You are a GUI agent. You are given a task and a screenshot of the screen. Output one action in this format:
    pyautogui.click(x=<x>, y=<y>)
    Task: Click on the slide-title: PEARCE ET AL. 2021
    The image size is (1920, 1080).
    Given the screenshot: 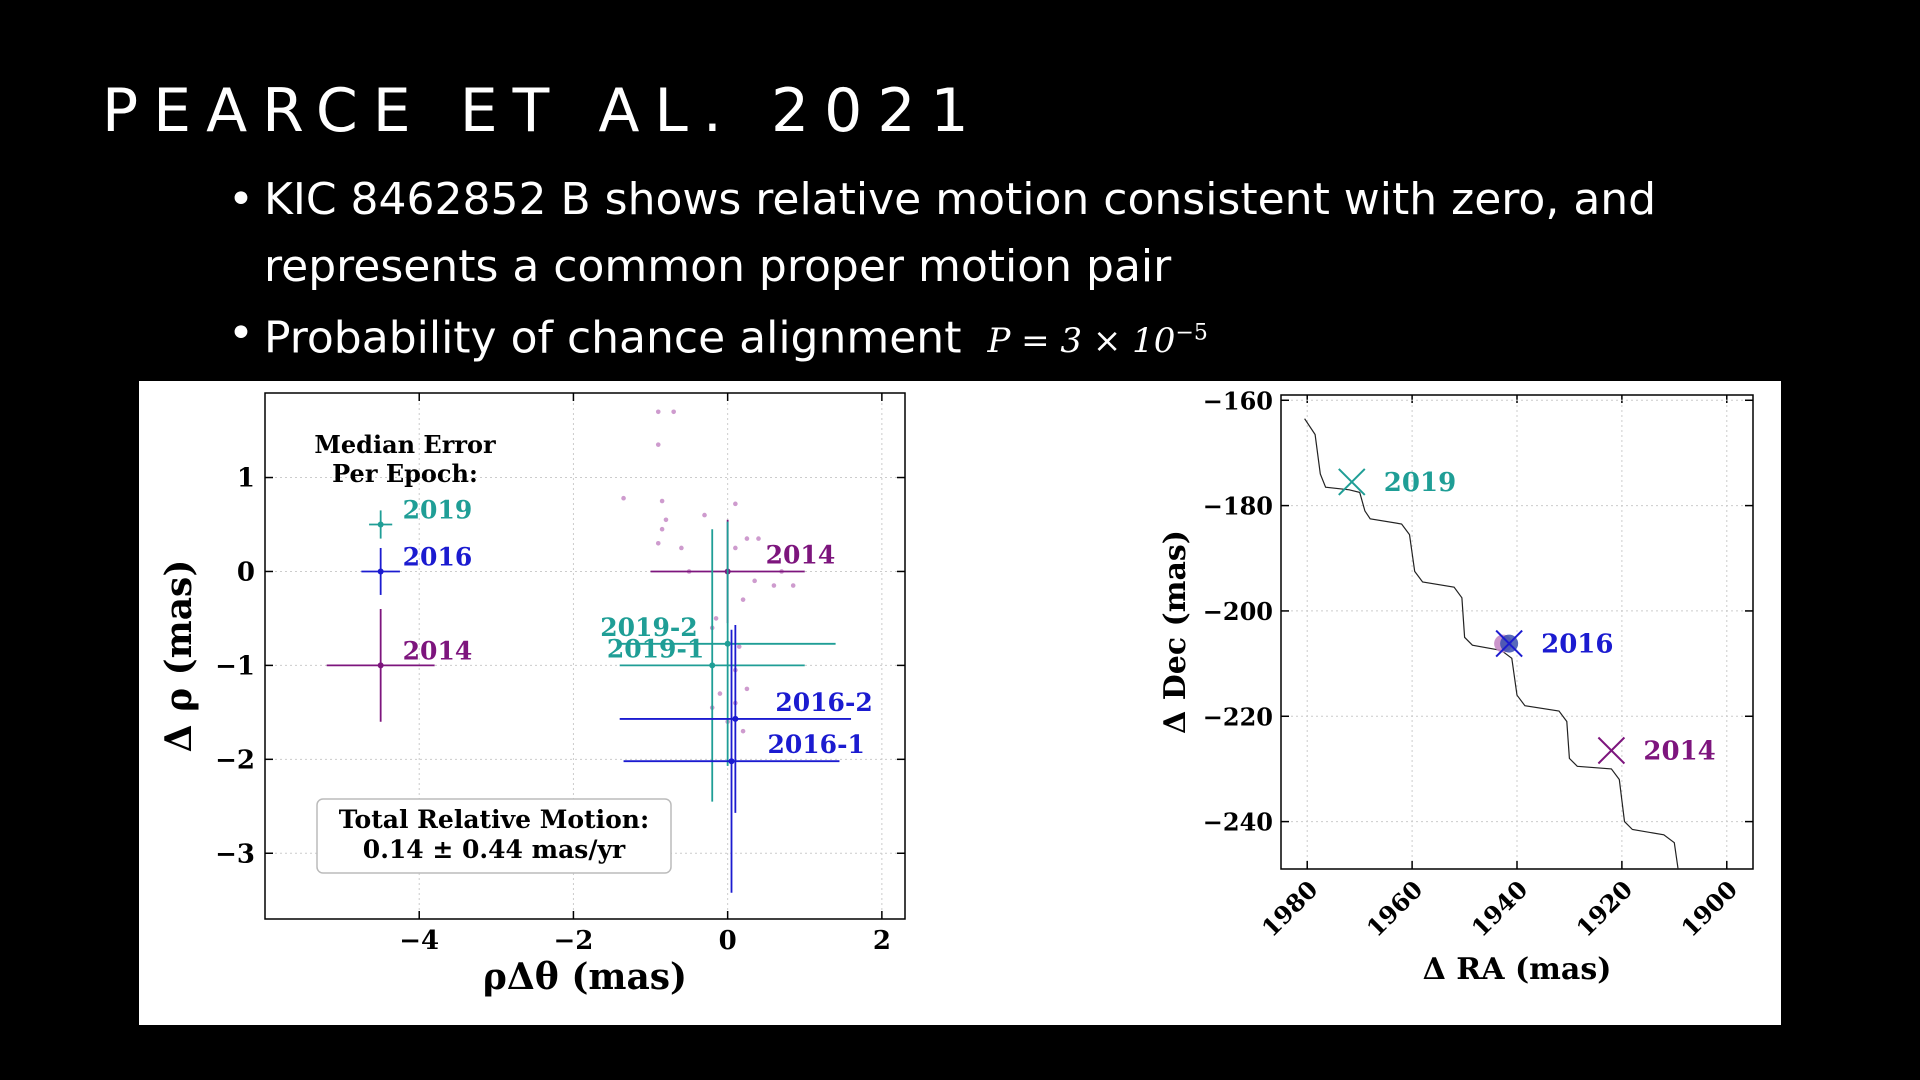 What is the action you would take?
    pyautogui.click(x=543, y=111)
    